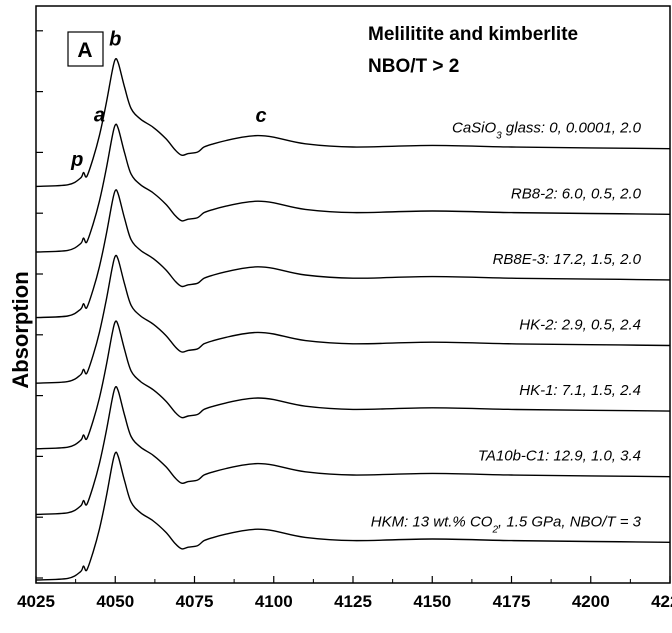  Describe the element at coordinates (20, 329) in the screenshot. I see `y-axis-label: Absorption` at that location.